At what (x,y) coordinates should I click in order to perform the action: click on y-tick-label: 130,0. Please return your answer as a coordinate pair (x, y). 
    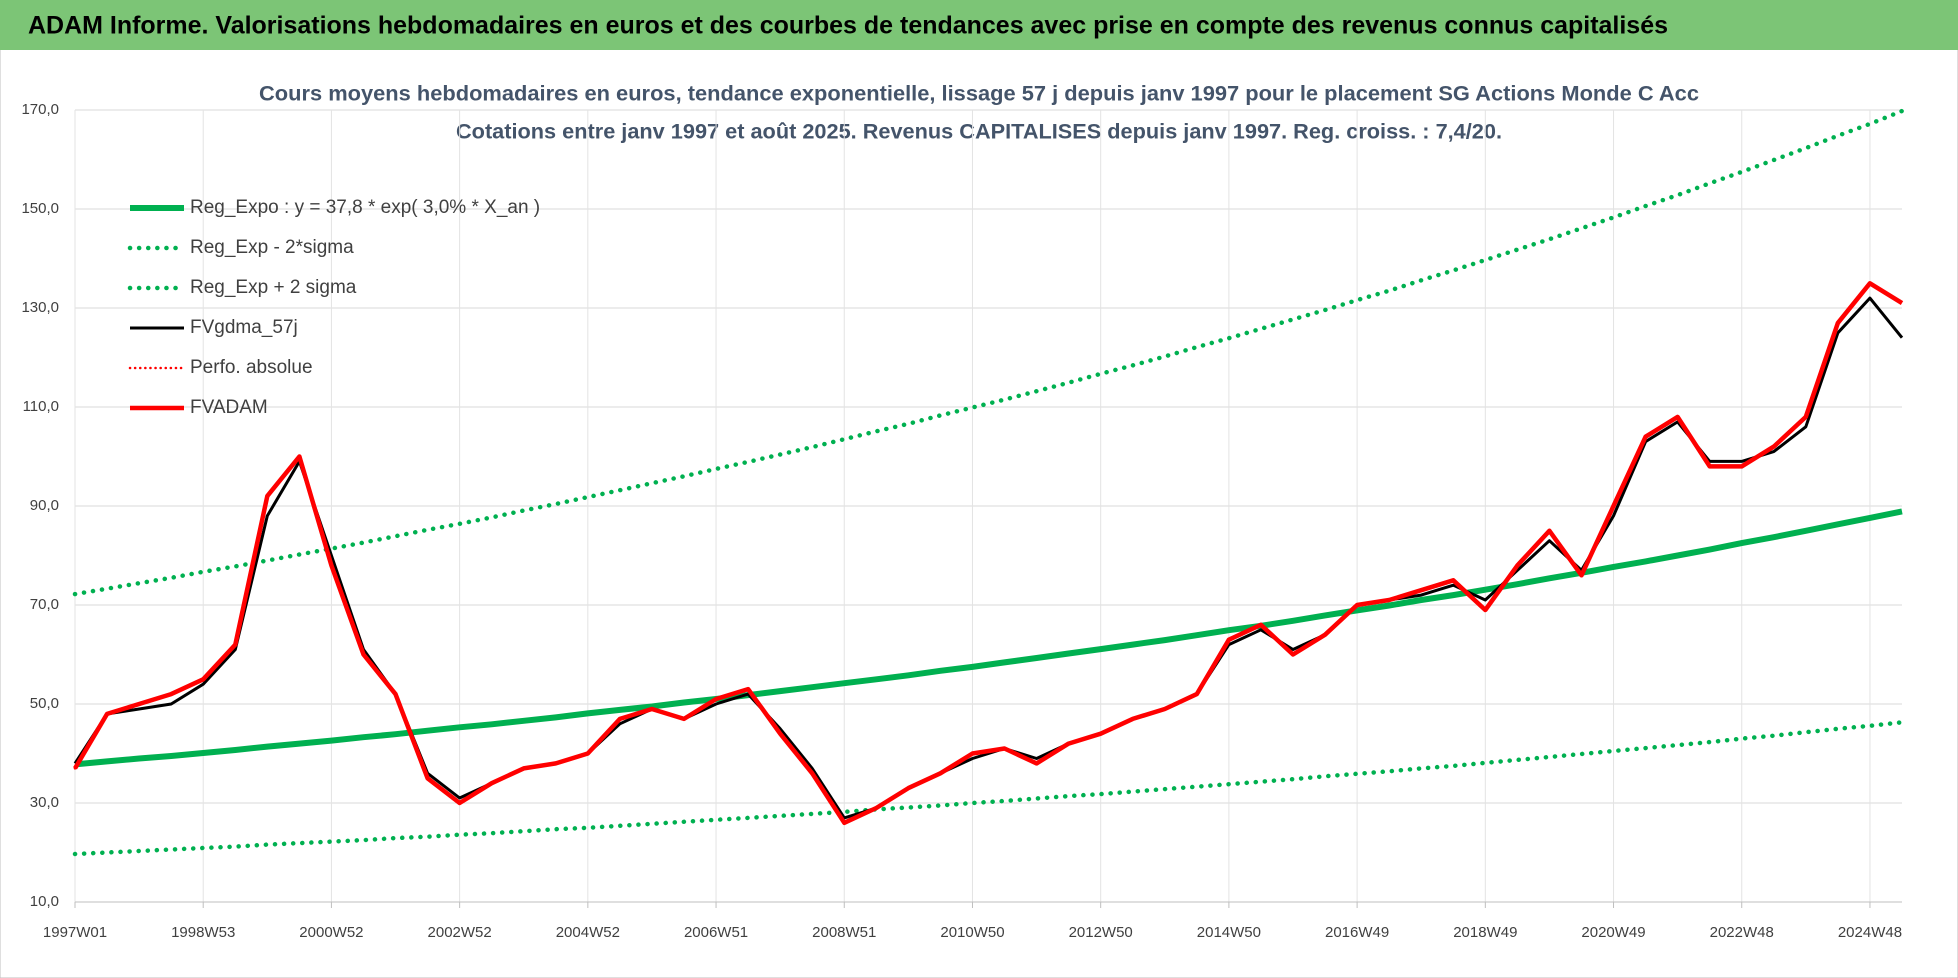
    Looking at the image, I should click on (40, 307).